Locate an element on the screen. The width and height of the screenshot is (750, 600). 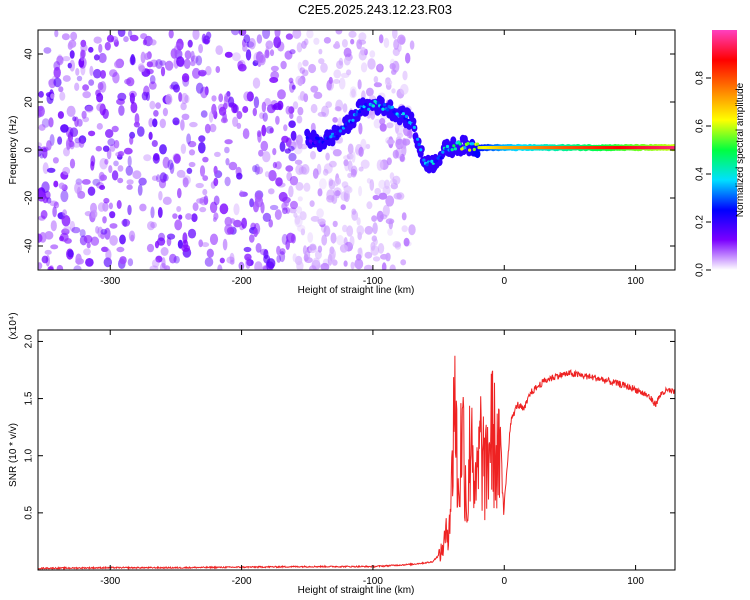
colorbar-label: Normalized spectral amplitude is located at coordinates (740, 149).